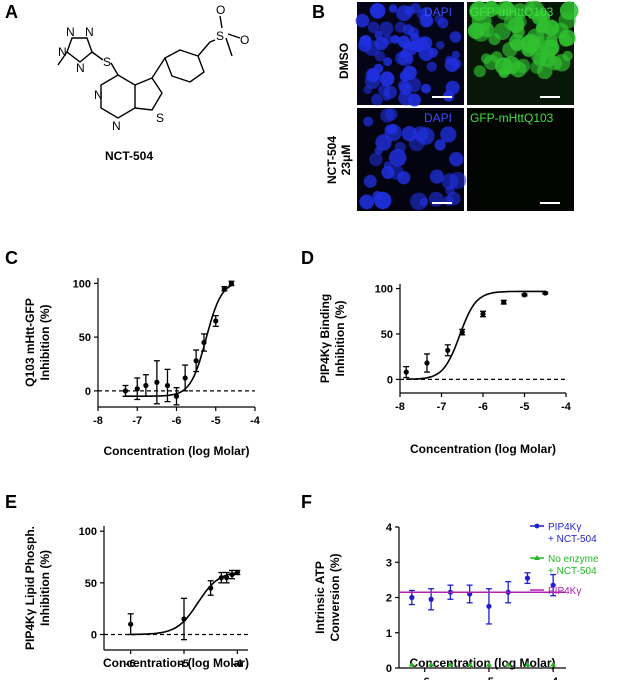 This screenshot has width=617, height=685. What do you see at coordinates (438, 12) in the screenshot?
I see `label-dapi-dmso: DAPI` at bounding box center [438, 12].